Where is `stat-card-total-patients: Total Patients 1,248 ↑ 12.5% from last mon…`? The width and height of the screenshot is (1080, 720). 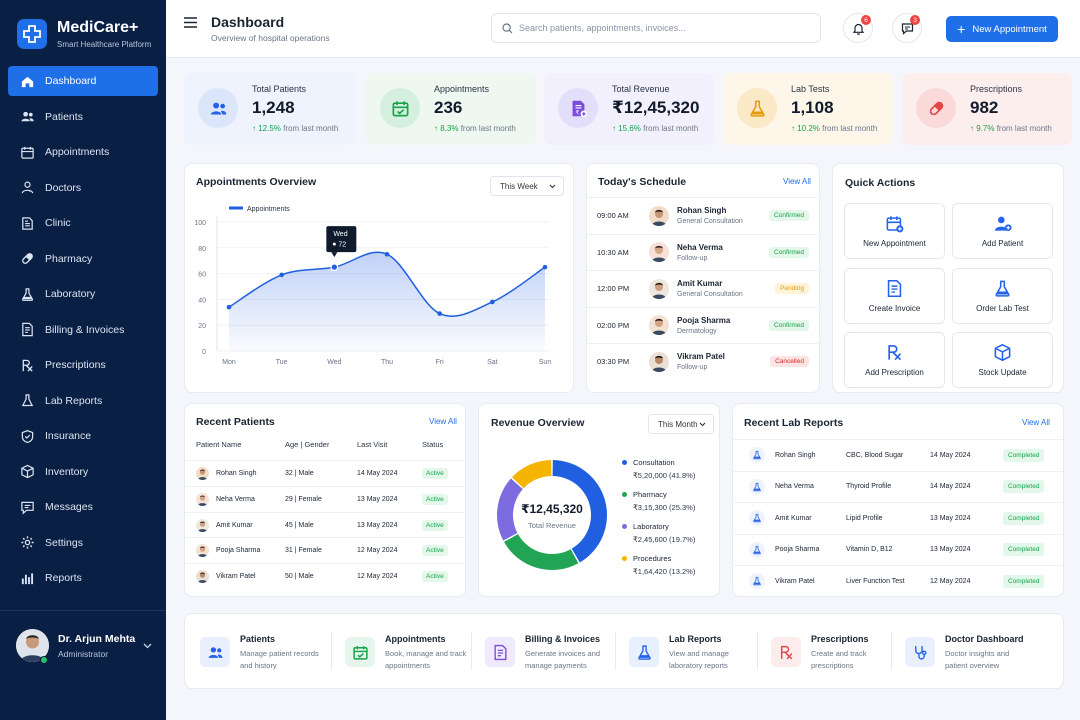
stat-card-total-patients: Total Patients 1,248 ↑ 12.5% from last mon… is located at coordinates (269, 109).